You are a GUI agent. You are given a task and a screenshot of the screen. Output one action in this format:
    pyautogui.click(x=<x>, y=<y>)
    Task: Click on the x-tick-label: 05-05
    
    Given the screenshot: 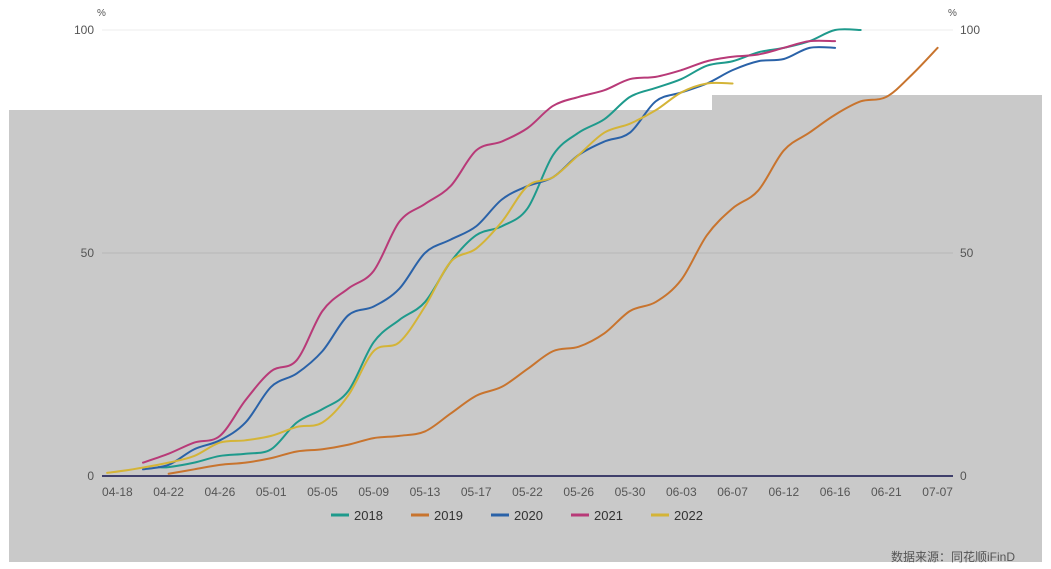 What is the action you would take?
    pyautogui.click(x=322, y=492)
    